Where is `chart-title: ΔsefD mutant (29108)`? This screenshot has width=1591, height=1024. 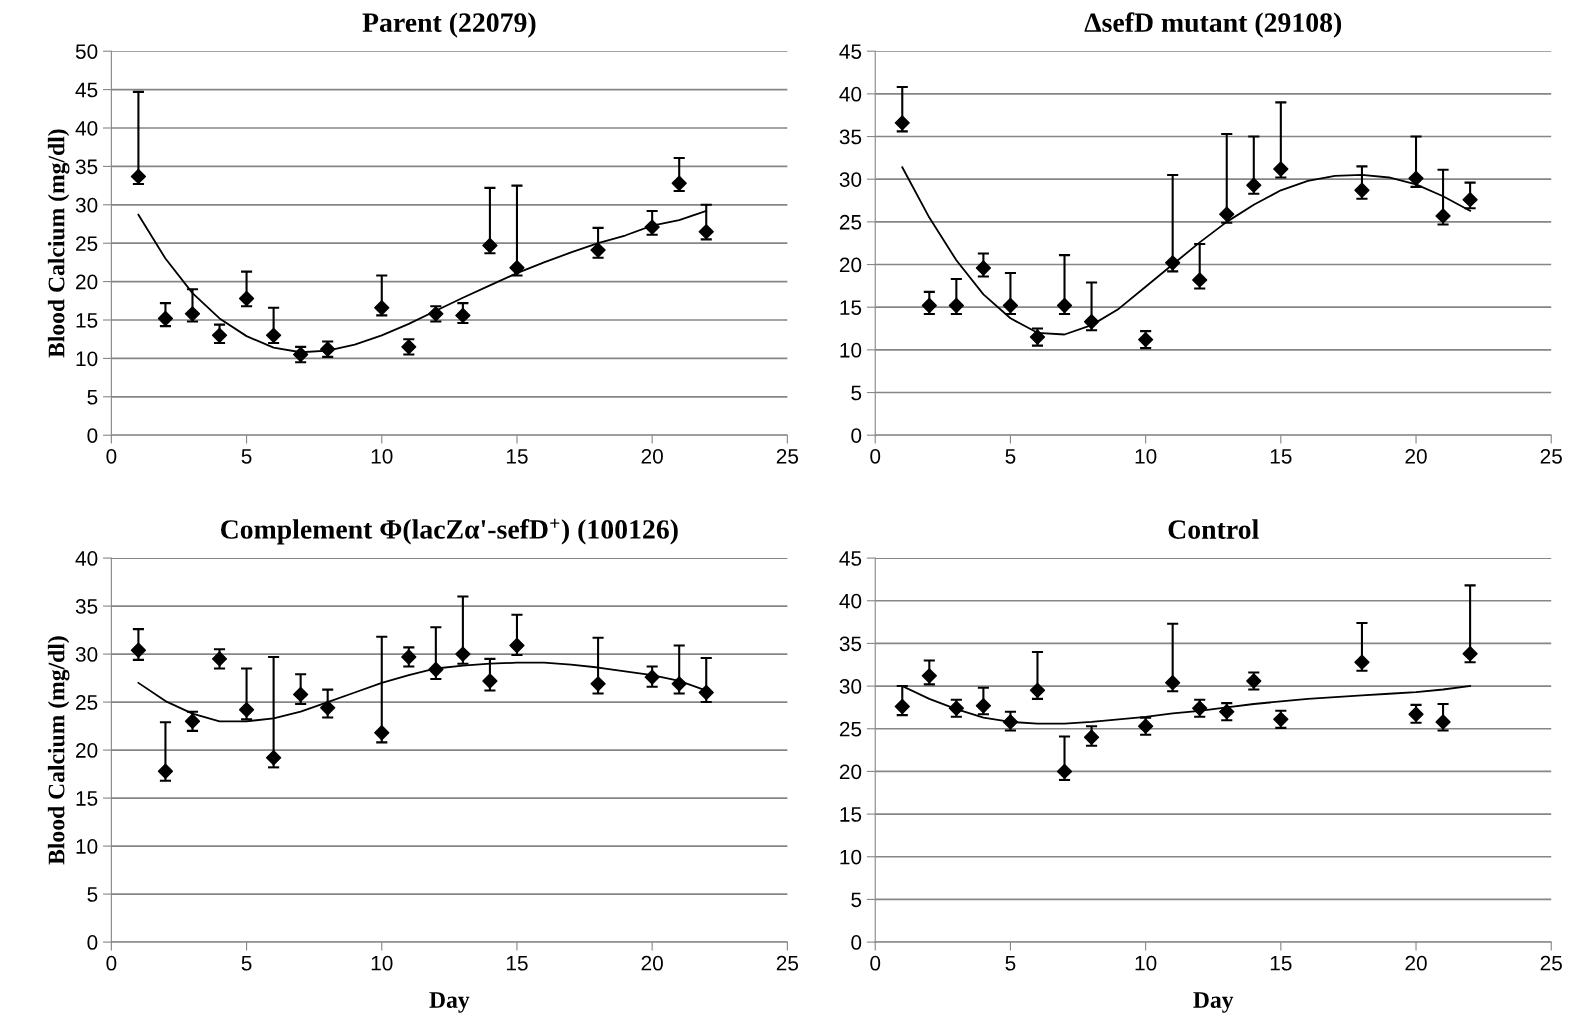 chart-title: ΔsefD mutant (29108) is located at coordinates (1213, 25).